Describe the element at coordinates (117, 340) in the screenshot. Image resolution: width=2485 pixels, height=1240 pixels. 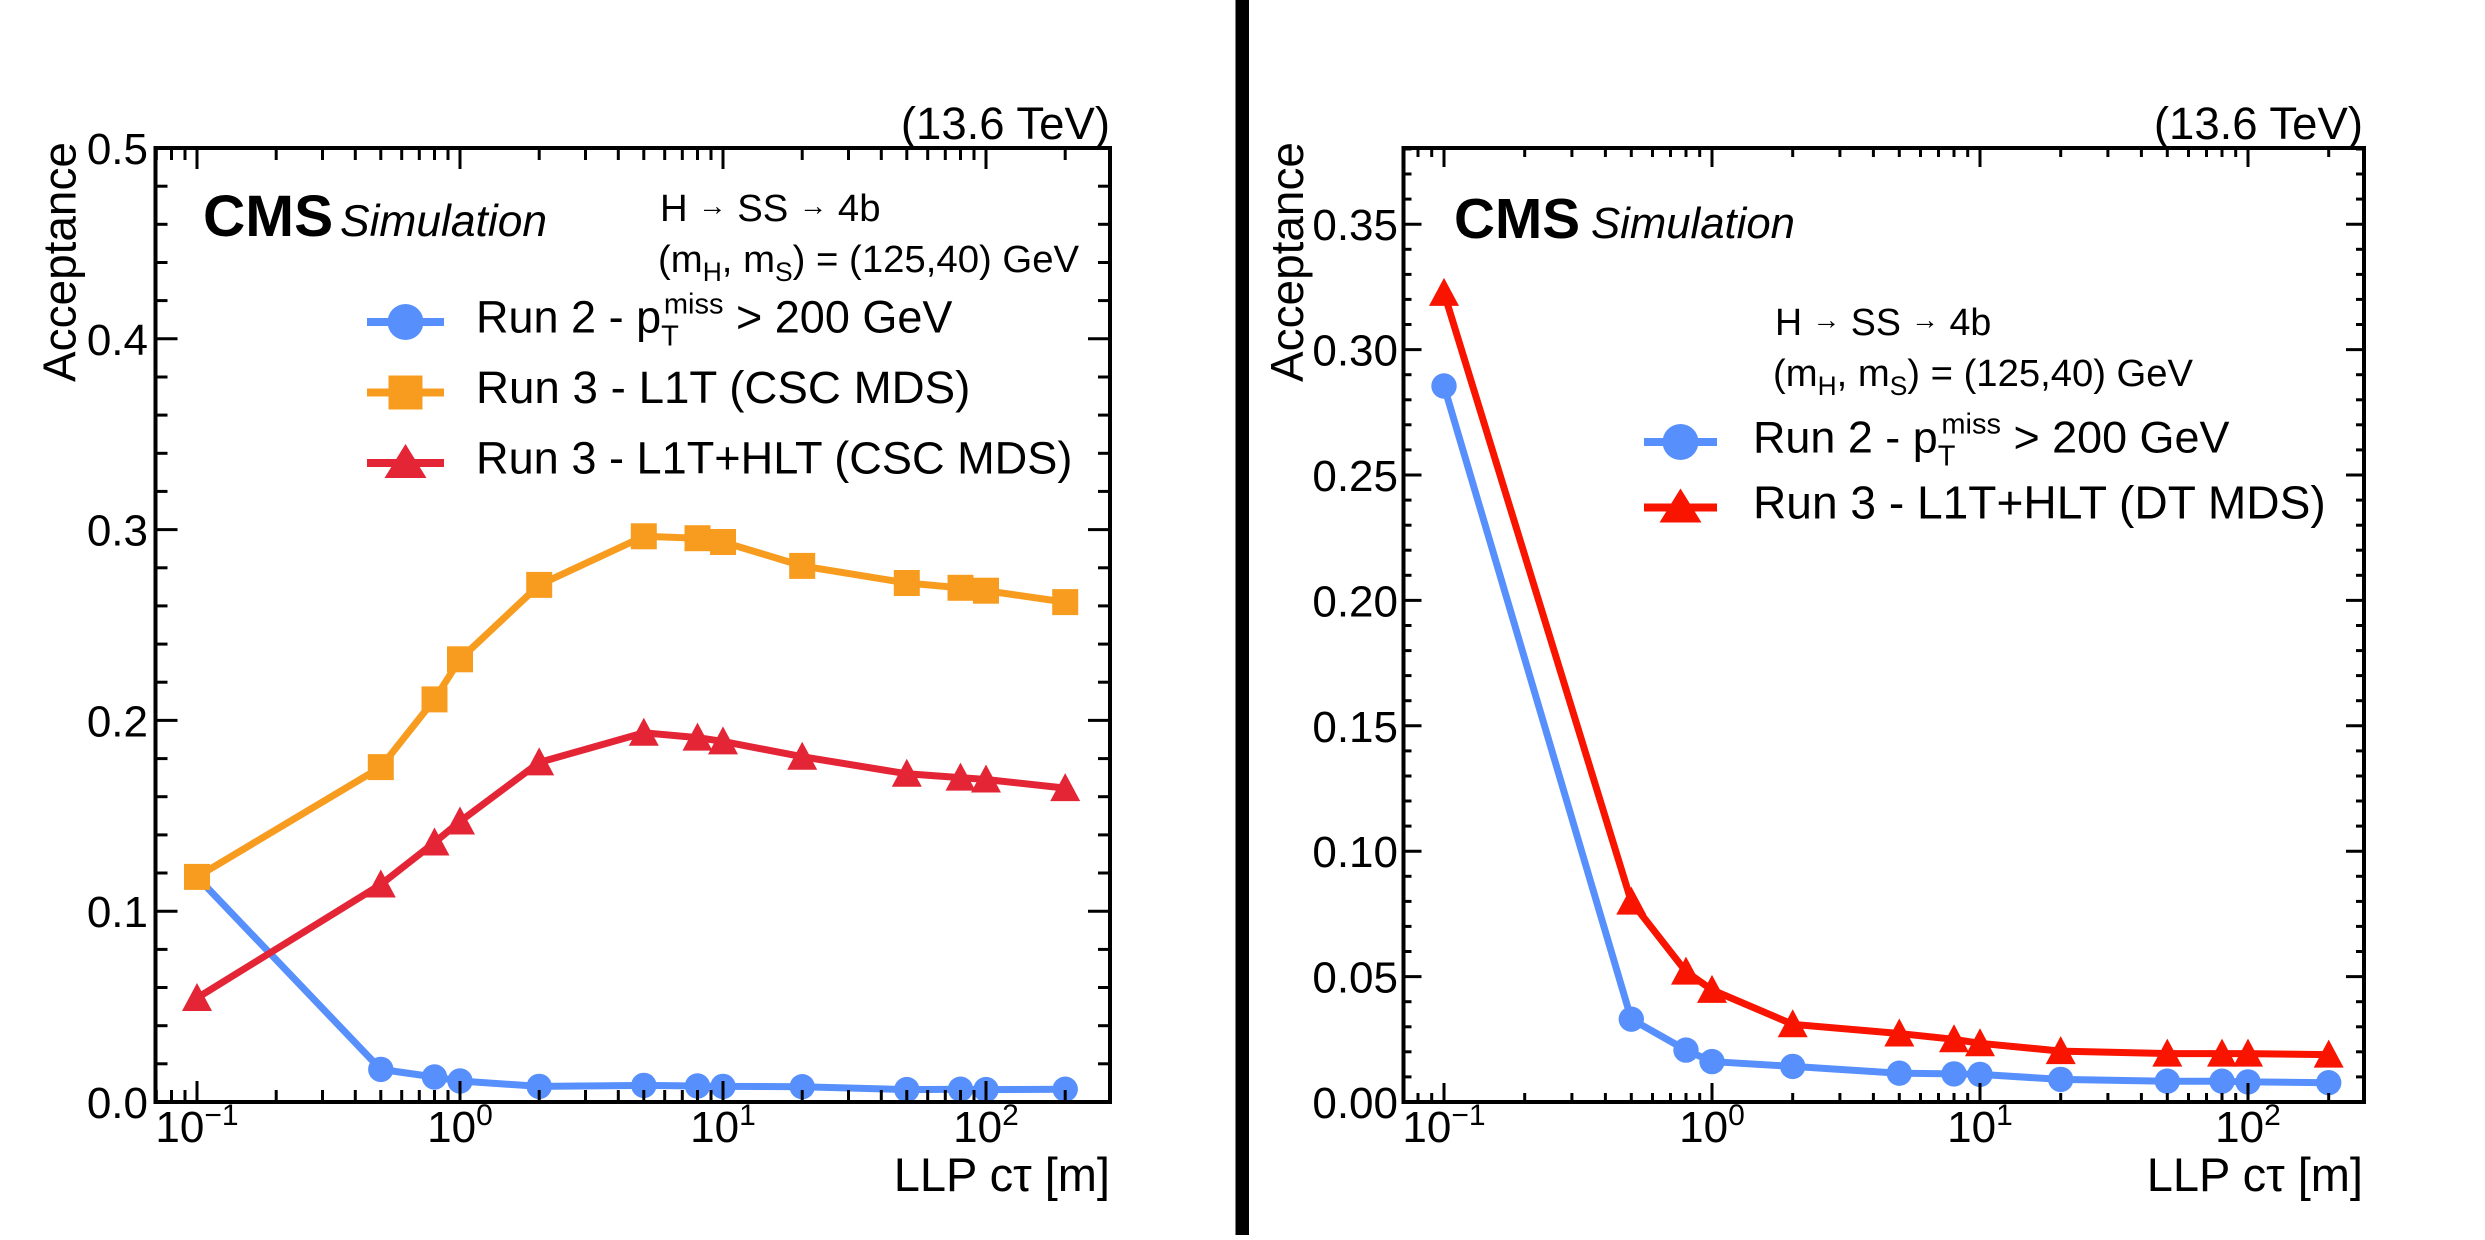
I see `svg-text: 0.4` at that location.